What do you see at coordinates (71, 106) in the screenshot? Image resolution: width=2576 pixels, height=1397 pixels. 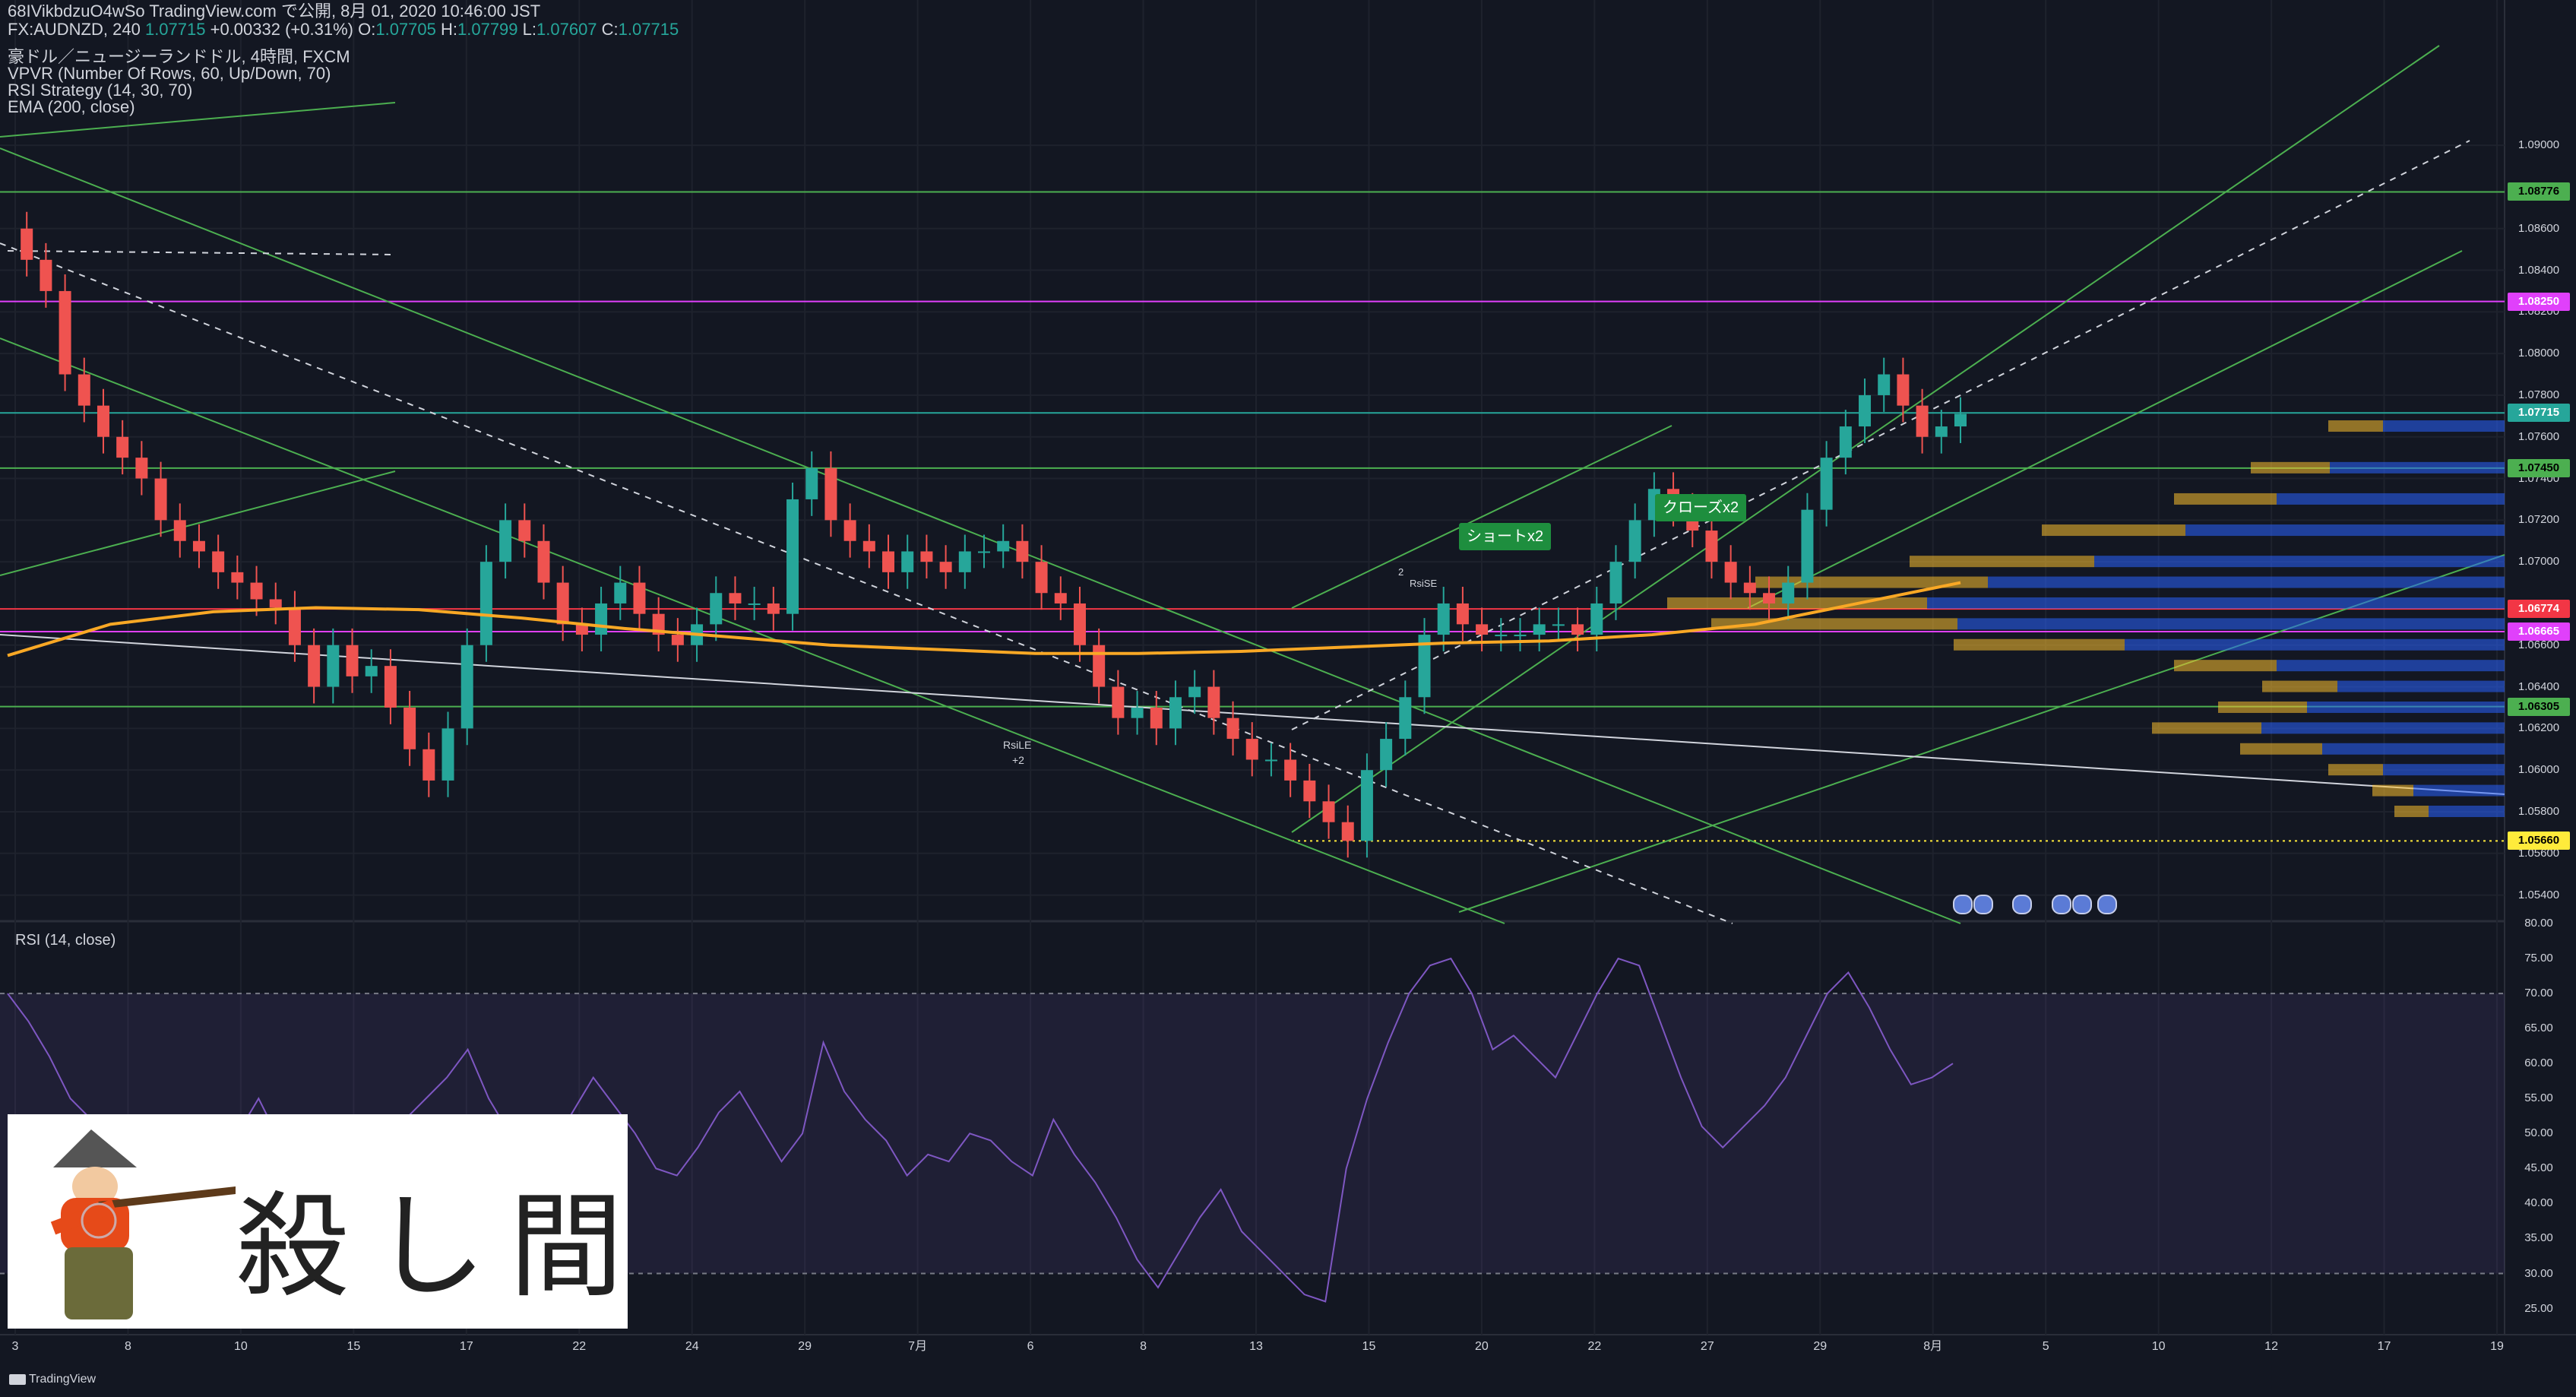 I see `ema-legend: EMA (200, close)` at bounding box center [71, 106].